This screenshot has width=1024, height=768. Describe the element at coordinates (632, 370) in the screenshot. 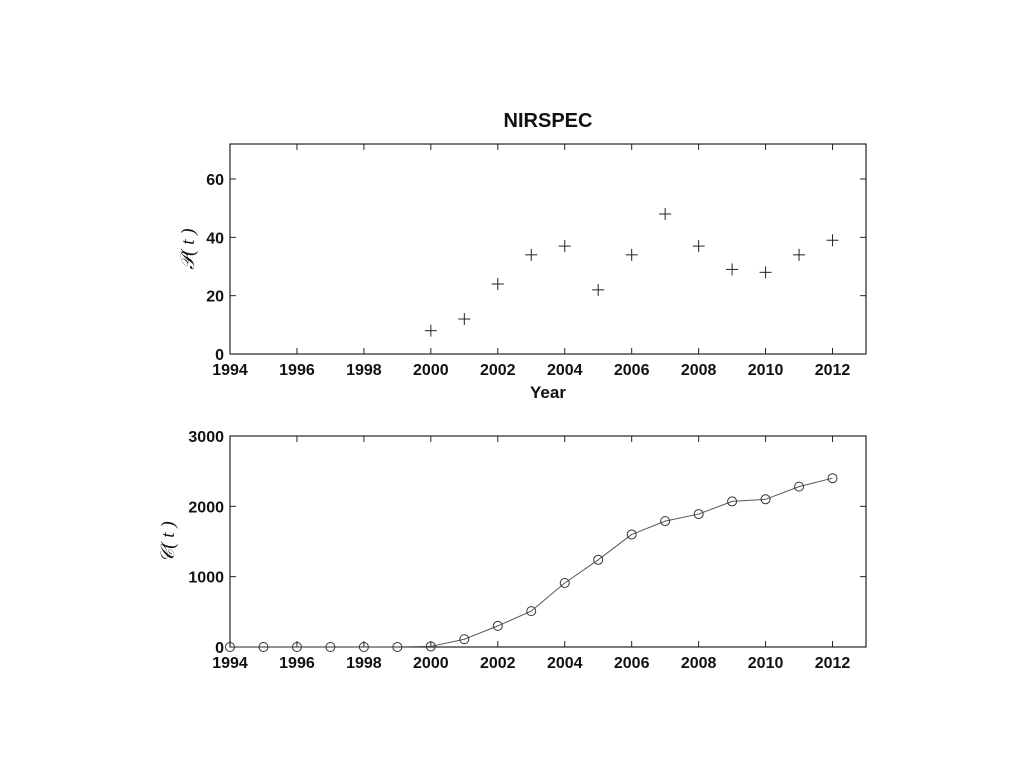

I see `top-x-tick-label: 2006` at that location.